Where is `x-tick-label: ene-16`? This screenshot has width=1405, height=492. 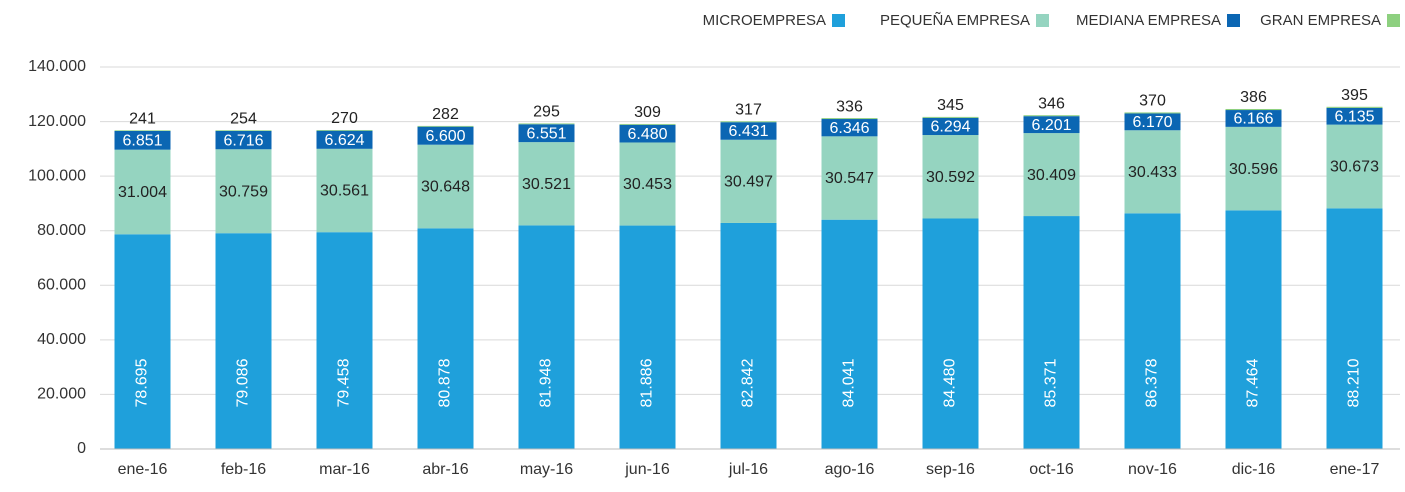 x-tick-label: ene-16 is located at coordinates (143, 469).